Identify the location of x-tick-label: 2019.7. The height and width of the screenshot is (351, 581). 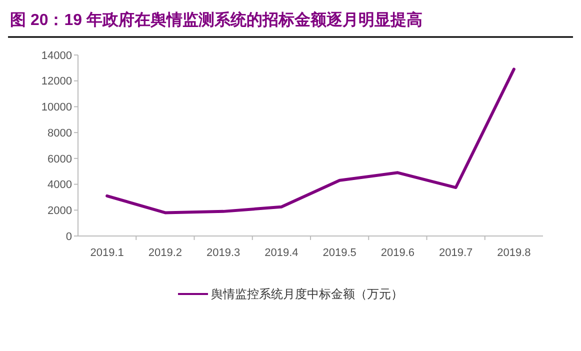
(455, 253).